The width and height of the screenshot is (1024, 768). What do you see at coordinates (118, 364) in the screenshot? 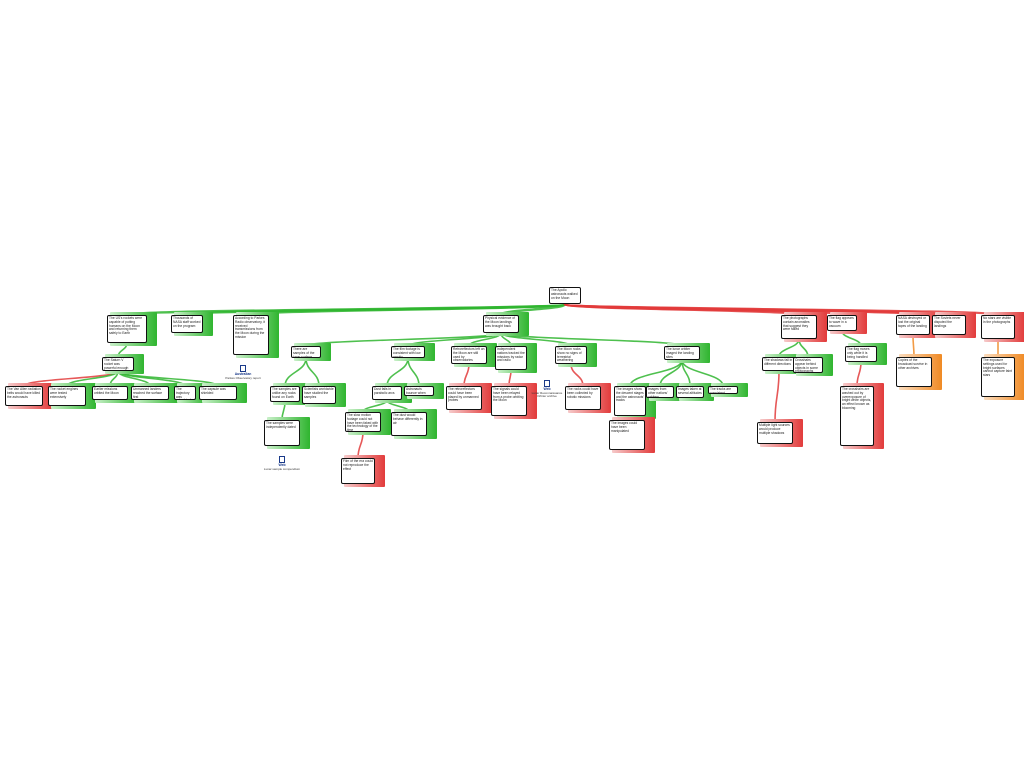
I see `reason-node: The Saturn V rocket was powerful enough` at bounding box center [118, 364].